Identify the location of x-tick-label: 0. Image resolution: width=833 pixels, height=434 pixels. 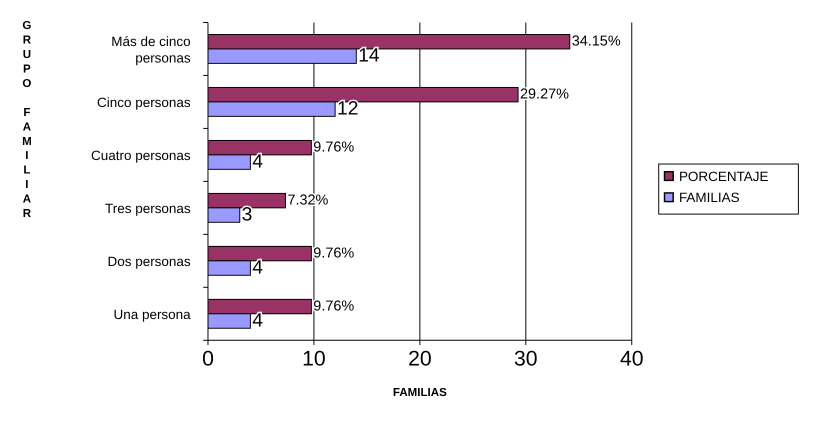
(208, 358).